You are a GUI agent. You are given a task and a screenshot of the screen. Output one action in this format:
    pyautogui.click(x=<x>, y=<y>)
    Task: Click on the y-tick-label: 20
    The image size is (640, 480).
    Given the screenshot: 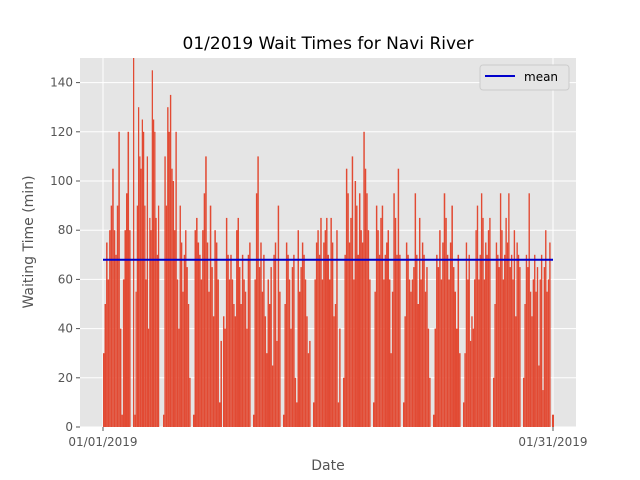 What is the action you would take?
    pyautogui.click(x=65, y=378)
    